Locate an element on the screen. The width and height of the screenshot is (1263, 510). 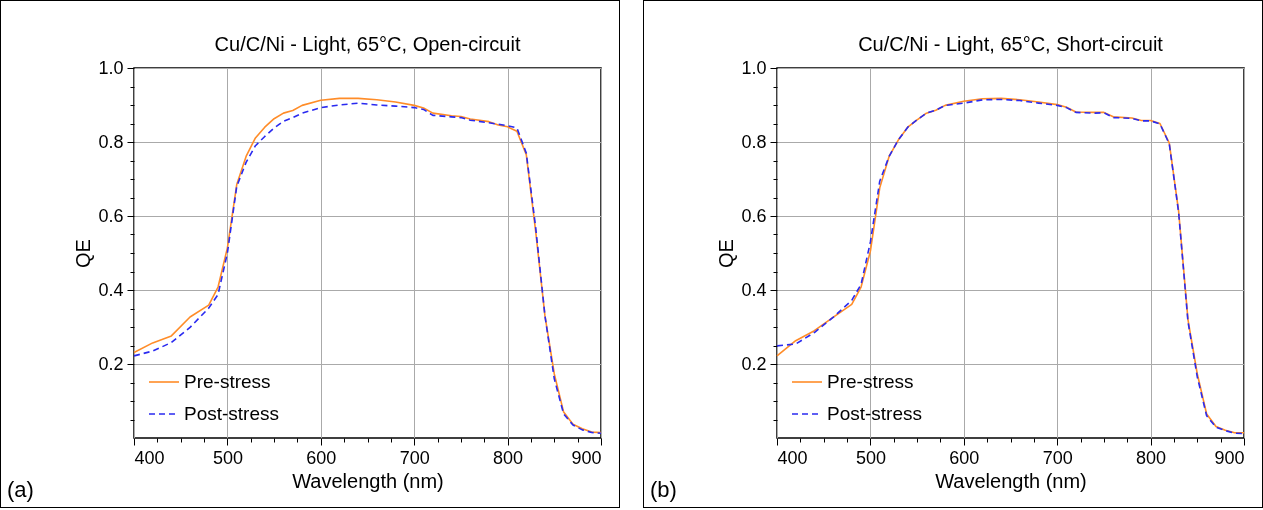
chart-title: Cu/C/Ni - Light, 65°C, Short-circuit is located at coordinates (1011, 44).